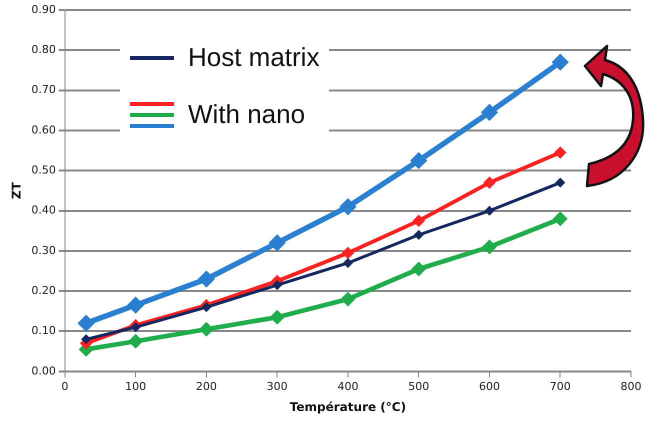  Describe the element at coordinates (43, 371) in the screenshot. I see `y-tick-label: 0.00` at that location.